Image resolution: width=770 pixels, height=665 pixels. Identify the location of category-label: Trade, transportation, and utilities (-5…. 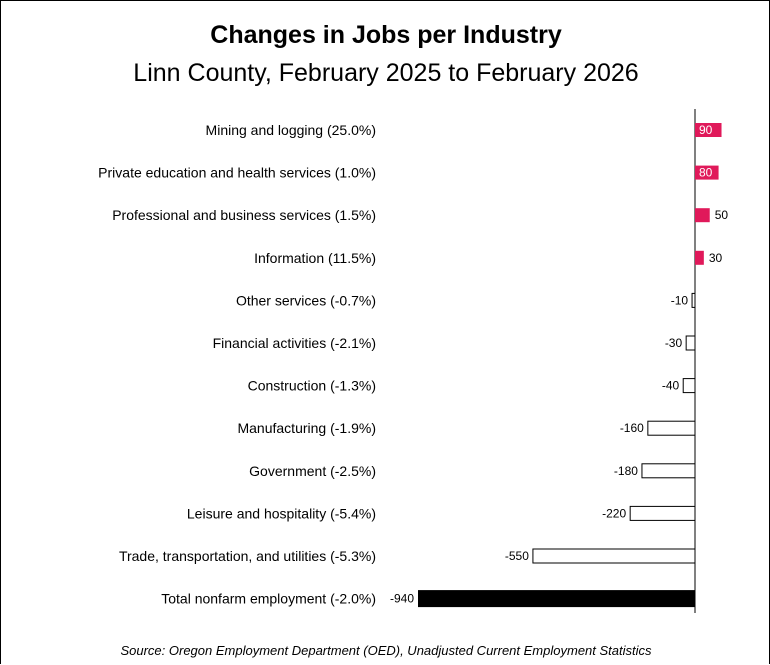
(247, 556).